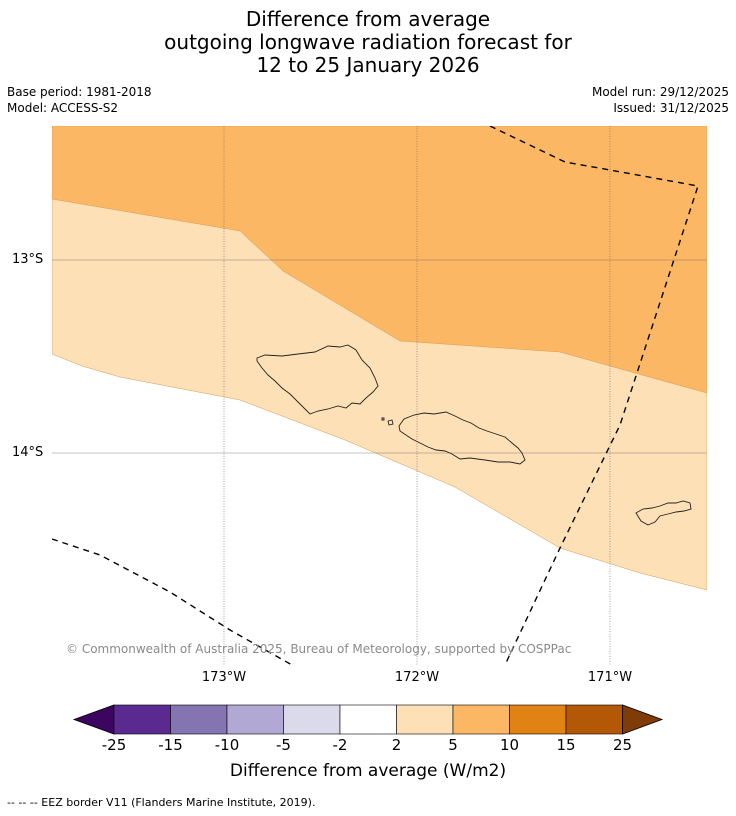 The width and height of the screenshot is (736, 816). I want to click on colorbar-tick-label: 5, so click(453, 745).